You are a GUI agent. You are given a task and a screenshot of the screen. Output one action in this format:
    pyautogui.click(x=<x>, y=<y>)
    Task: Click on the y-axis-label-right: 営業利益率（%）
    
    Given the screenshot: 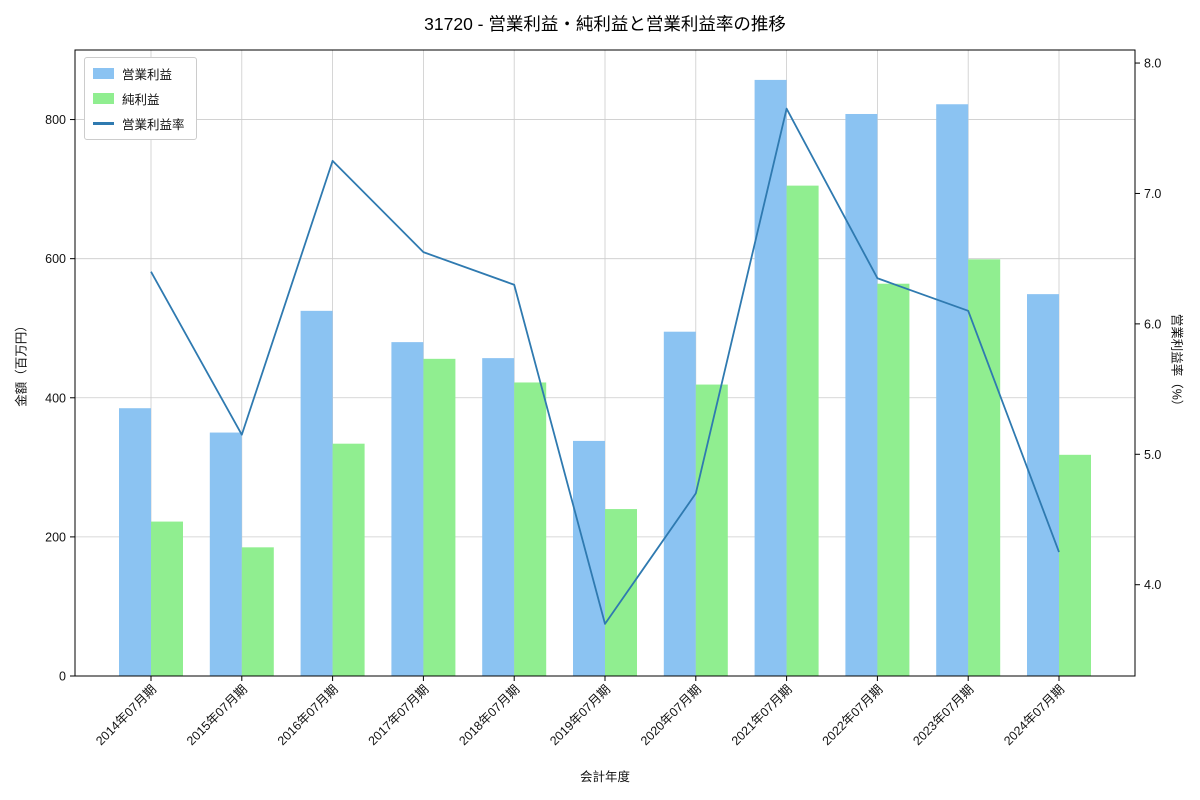 What is the action you would take?
    pyautogui.click(x=1176, y=363)
    